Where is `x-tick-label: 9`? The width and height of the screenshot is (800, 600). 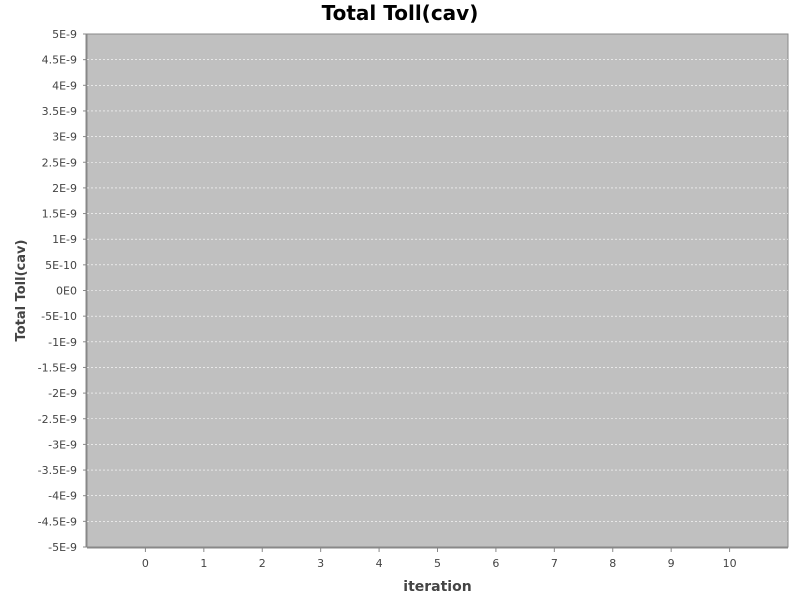 x-tick-label: 9 is located at coordinates (671, 563).